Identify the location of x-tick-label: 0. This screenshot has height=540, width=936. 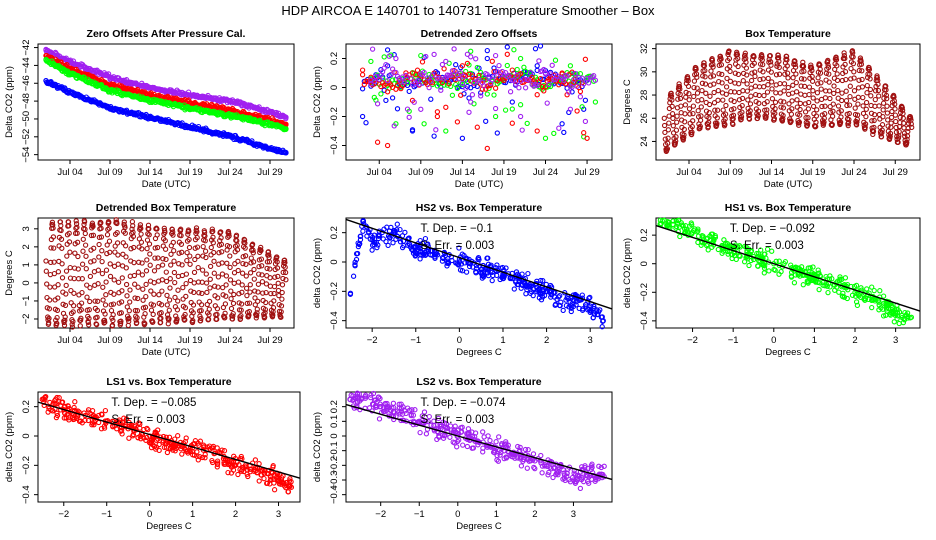
(773, 340).